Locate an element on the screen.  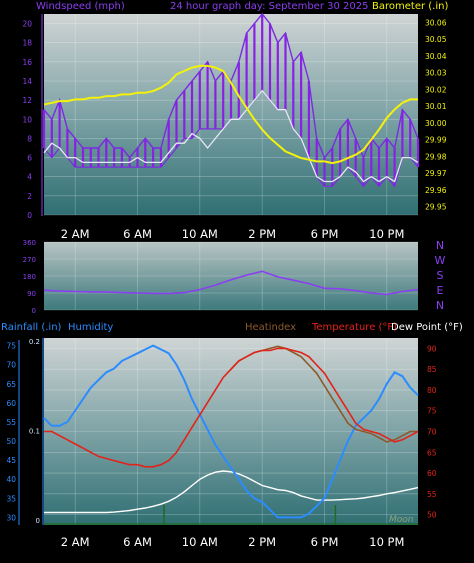
compass-label: E is located at coordinates (440, 290).